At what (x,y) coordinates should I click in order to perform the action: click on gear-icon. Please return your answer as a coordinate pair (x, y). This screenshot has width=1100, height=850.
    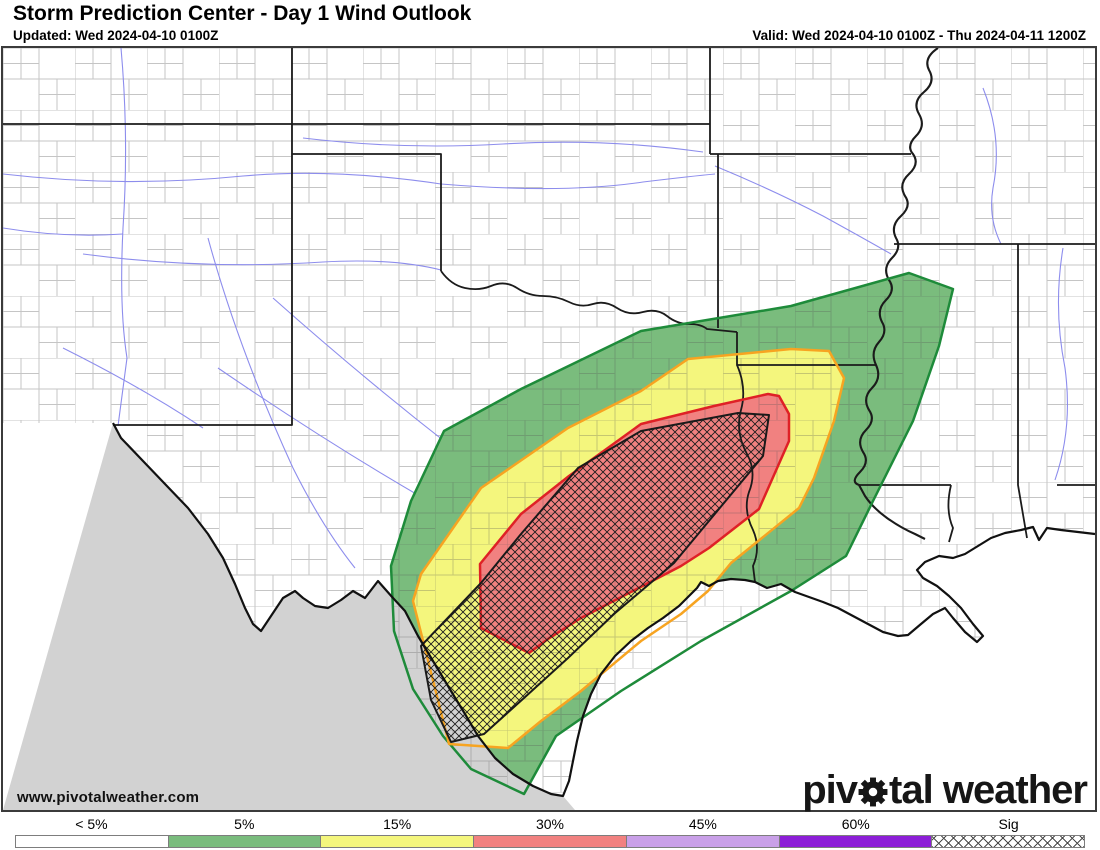
    Looking at the image, I should click on (873, 792).